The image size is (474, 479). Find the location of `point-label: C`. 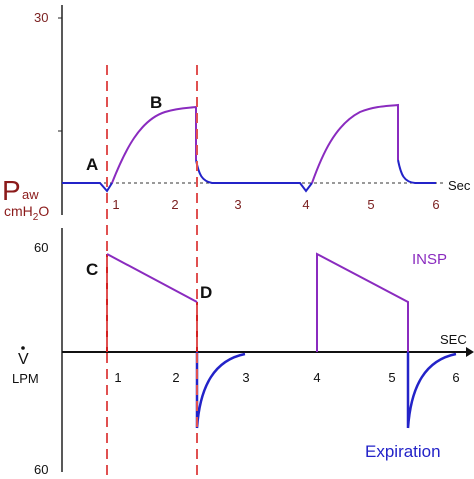

point-label: C is located at coordinates (92, 269).